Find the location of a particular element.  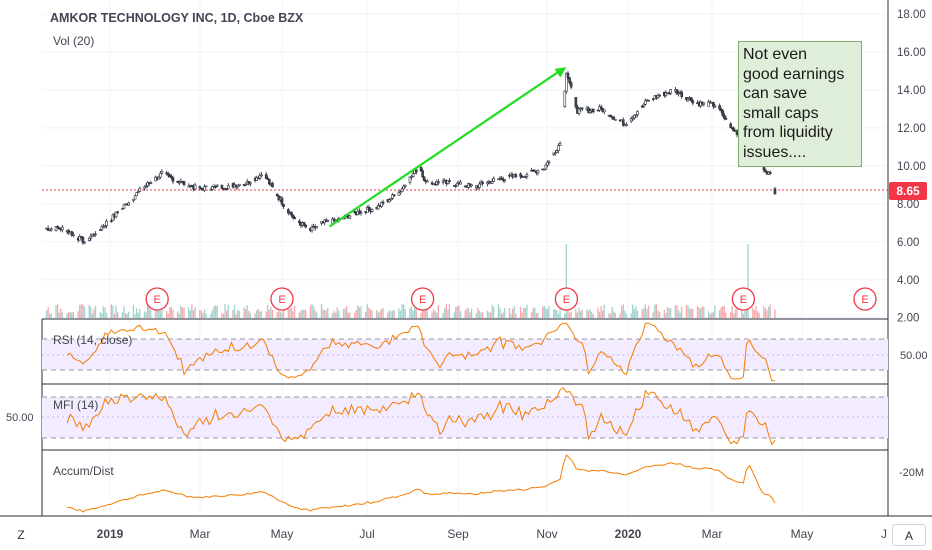

rsi-level-label: 50.00 is located at coordinates (914, 356).